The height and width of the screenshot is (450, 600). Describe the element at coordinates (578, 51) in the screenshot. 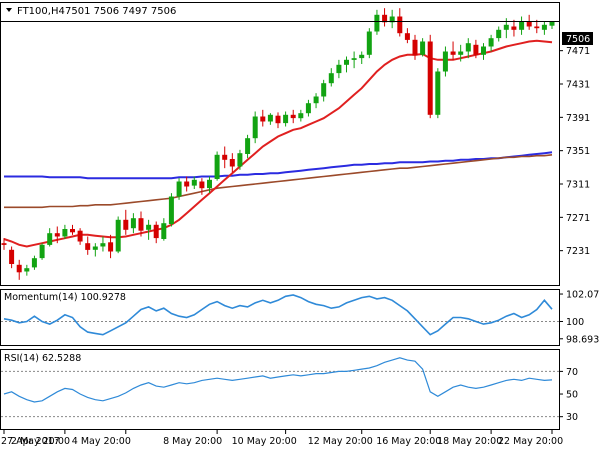

I see `price-y-tick: 7471` at that location.